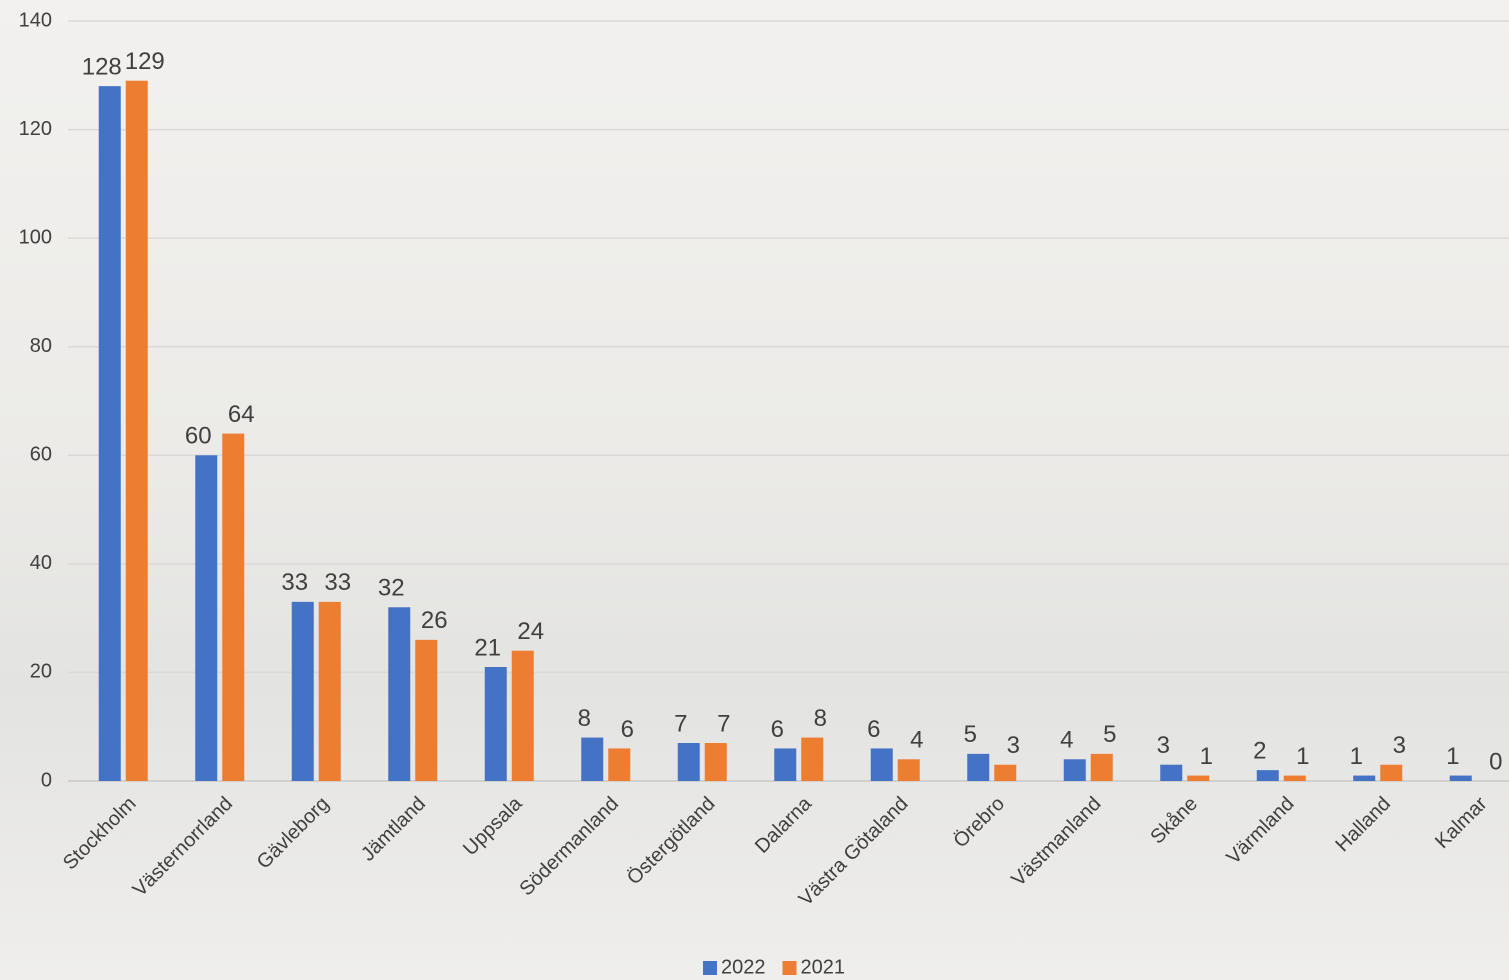 This screenshot has height=980, width=1509. Describe the element at coordinates (784, 825) in the screenshot. I see `x-tick-label: Dalarna` at that location.